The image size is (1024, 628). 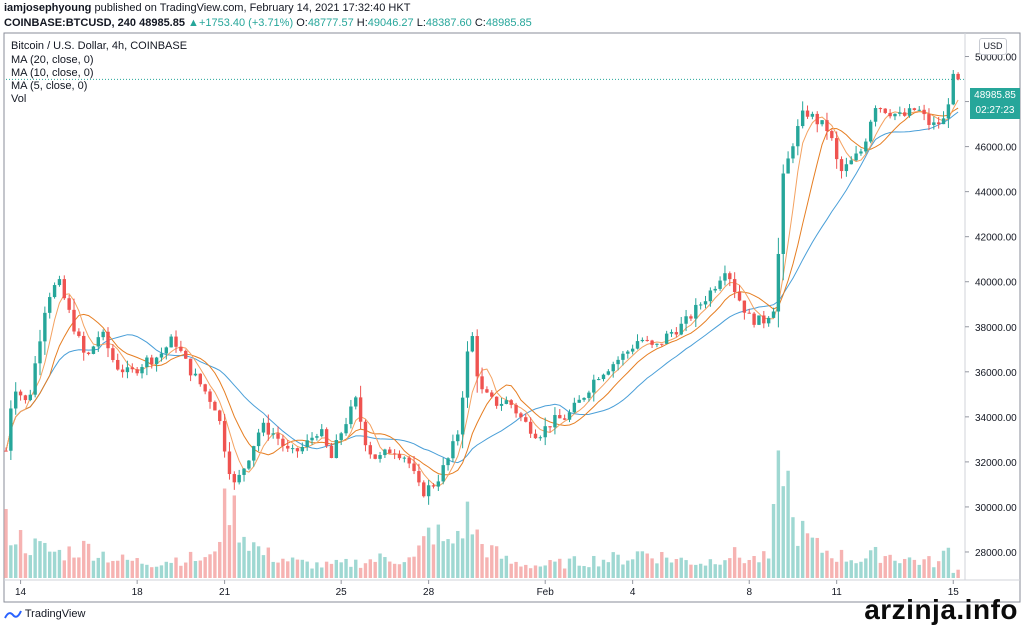 I want to click on price-tick-label: 32000.00, so click(x=996, y=463).